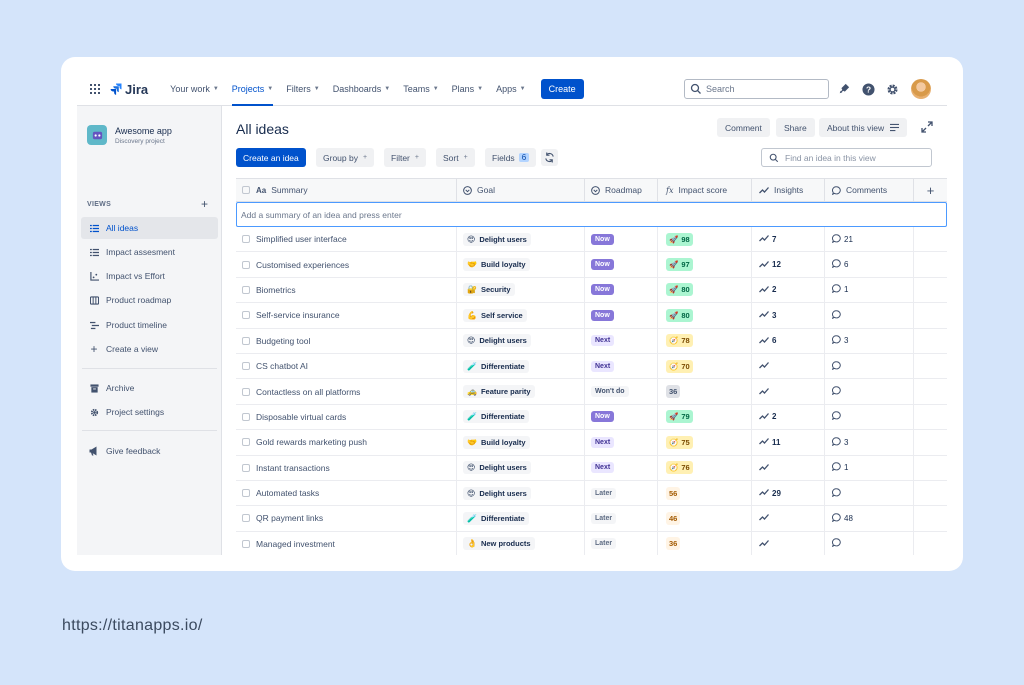 This screenshot has height=685, width=1024. What do you see at coordinates (495, 315) in the screenshot?
I see `goal-tag: 💪 Self service` at bounding box center [495, 315].